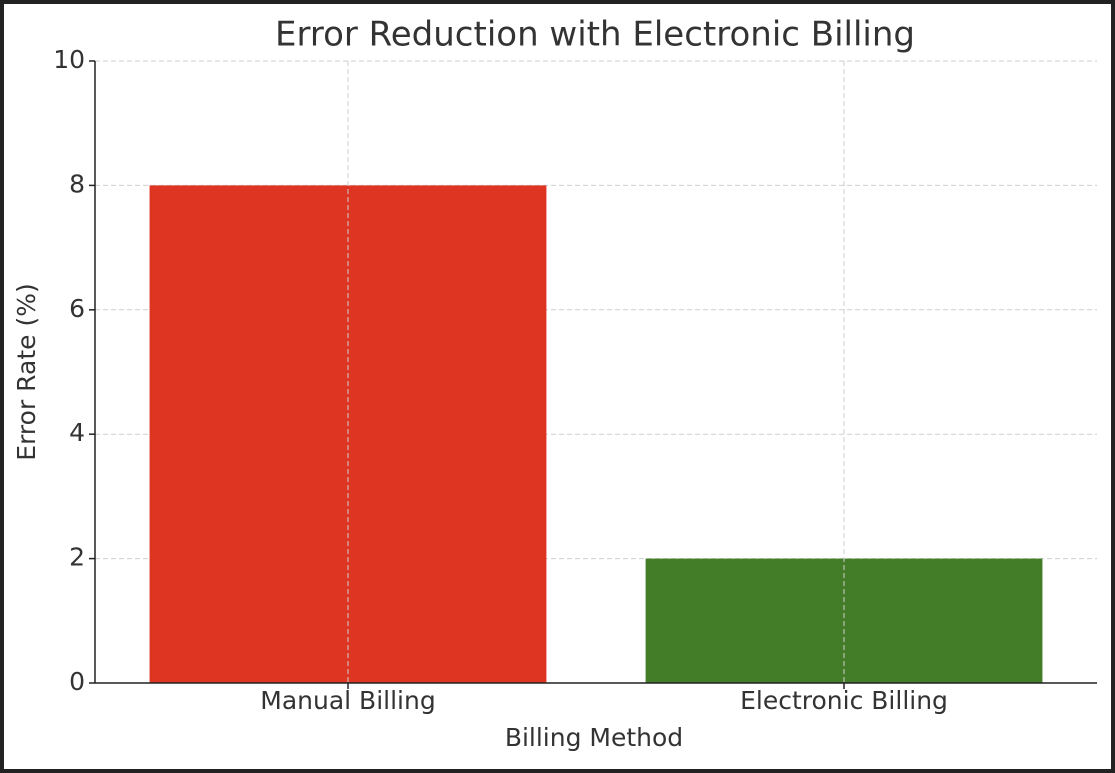 The height and width of the screenshot is (773, 1115). What do you see at coordinates (347, 700) in the screenshot?
I see `x-tick-label: Manual Billing` at bounding box center [347, 700].